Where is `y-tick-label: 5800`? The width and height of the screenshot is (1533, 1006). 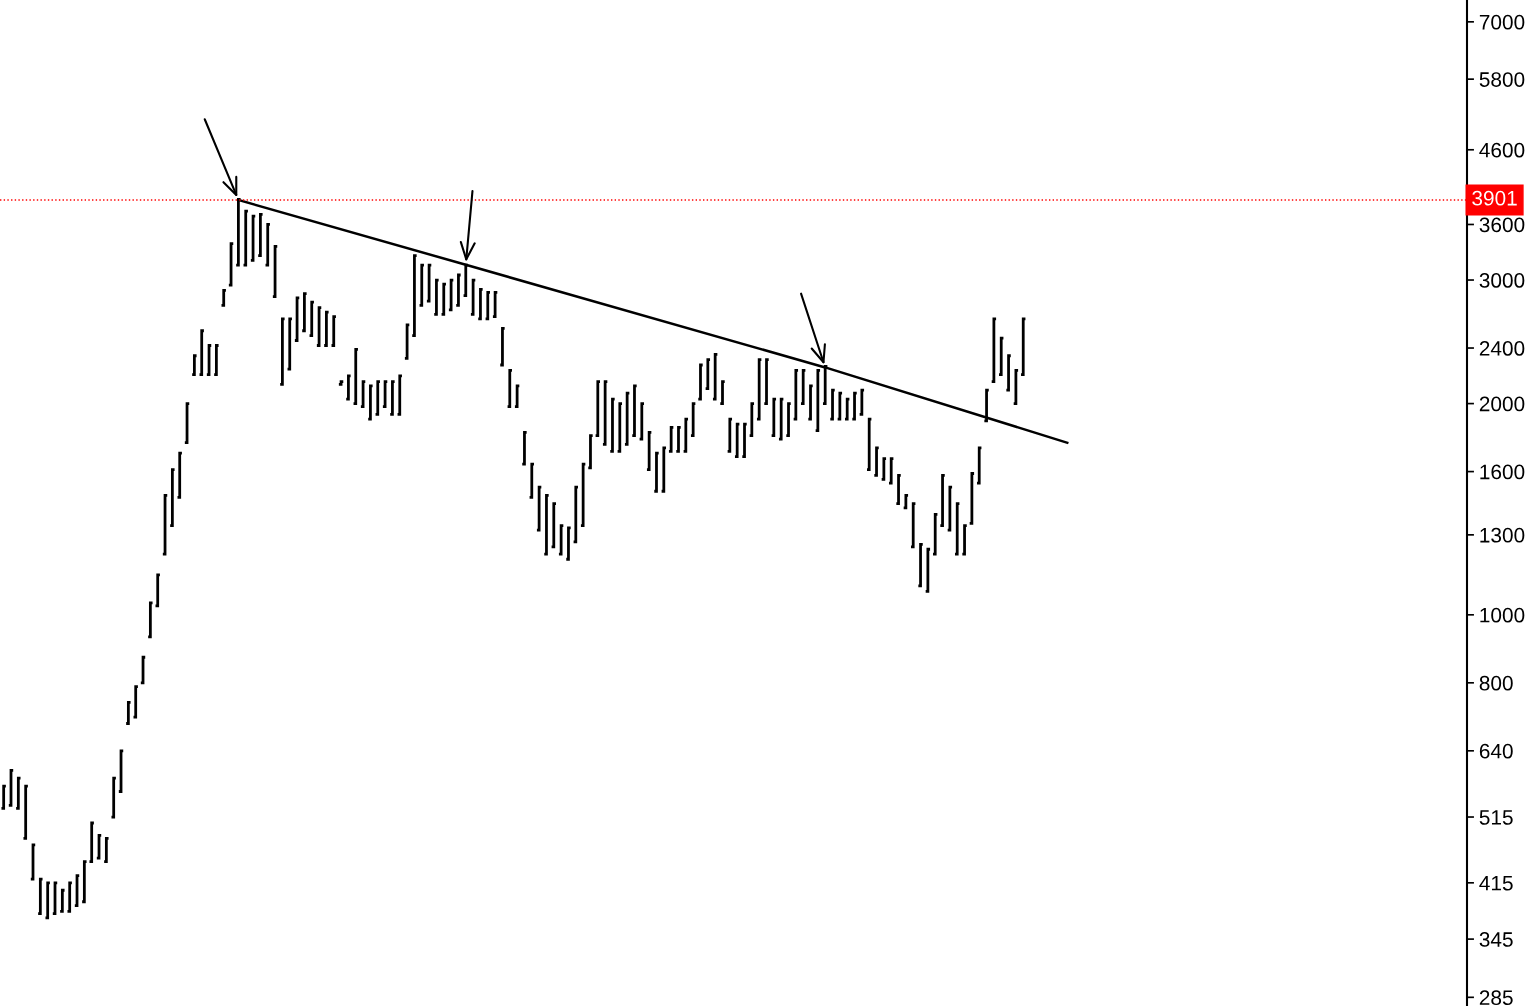 y-tick-label: 5800 is located at coordinates (1502, 79).